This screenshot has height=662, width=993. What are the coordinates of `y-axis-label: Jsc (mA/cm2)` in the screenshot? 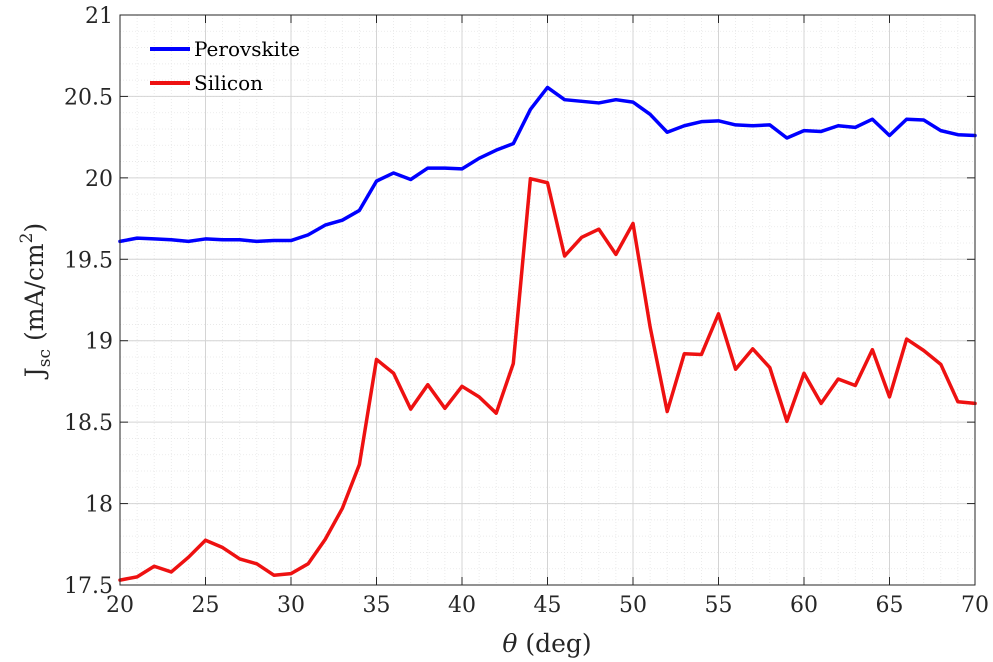 It's located at (36, 301).